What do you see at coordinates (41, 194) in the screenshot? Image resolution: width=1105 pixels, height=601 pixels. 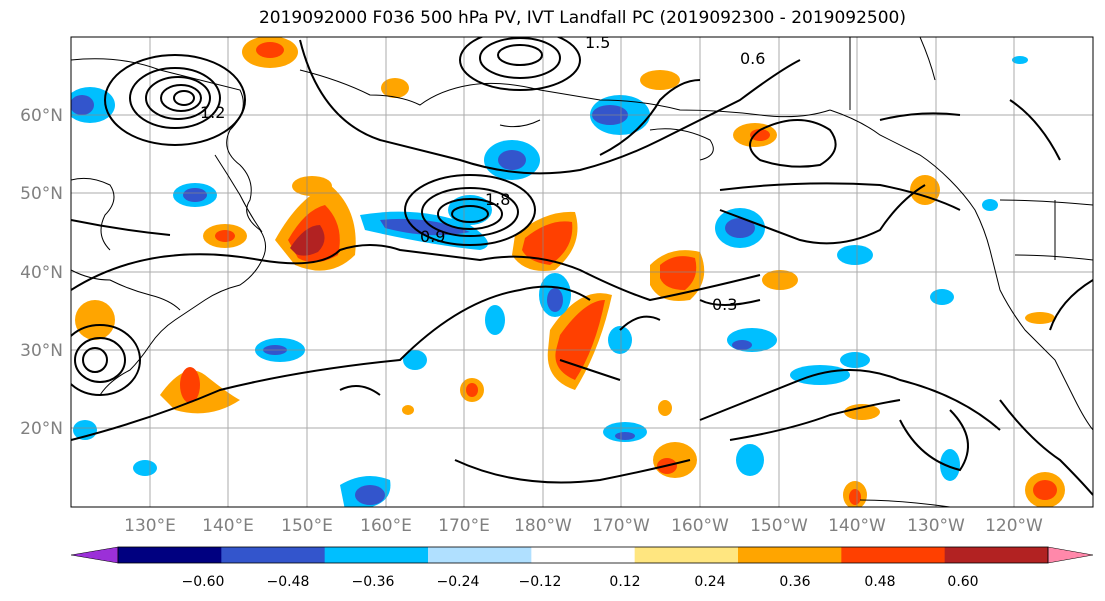 I see `lat-label: 50°N` at bounding box center [41, 194].